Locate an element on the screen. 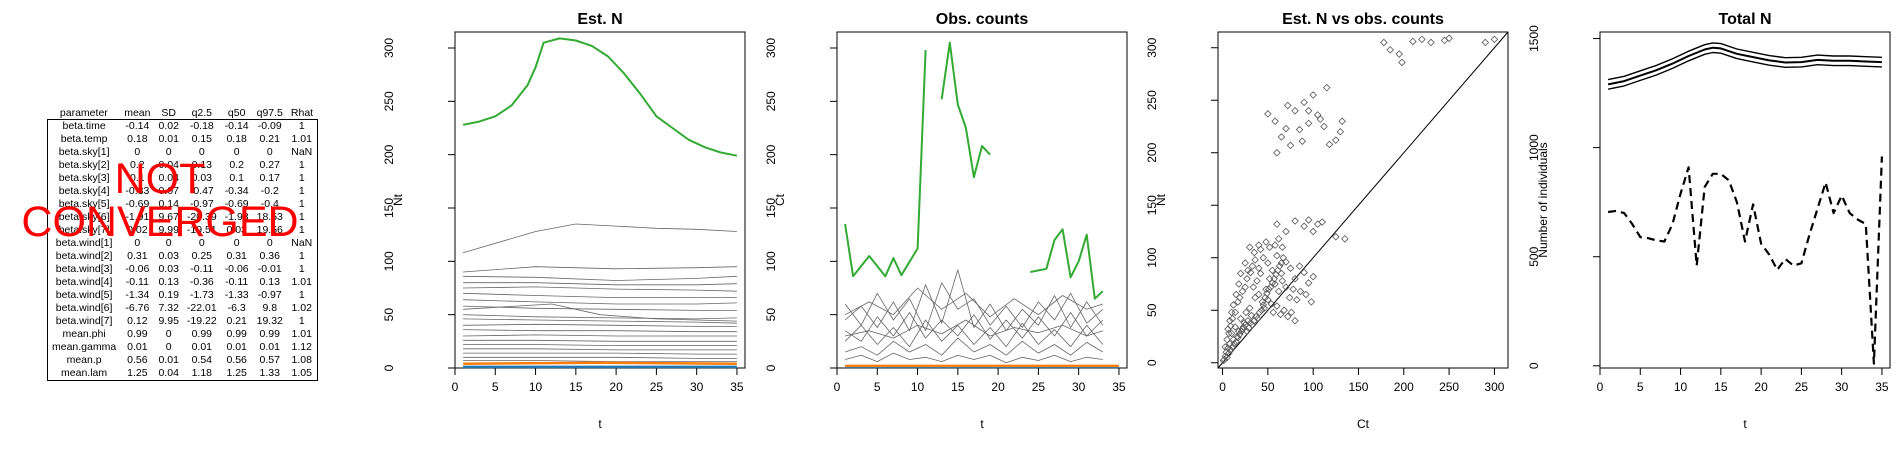  highlight-series-segment is located at coordinates (965, 110).